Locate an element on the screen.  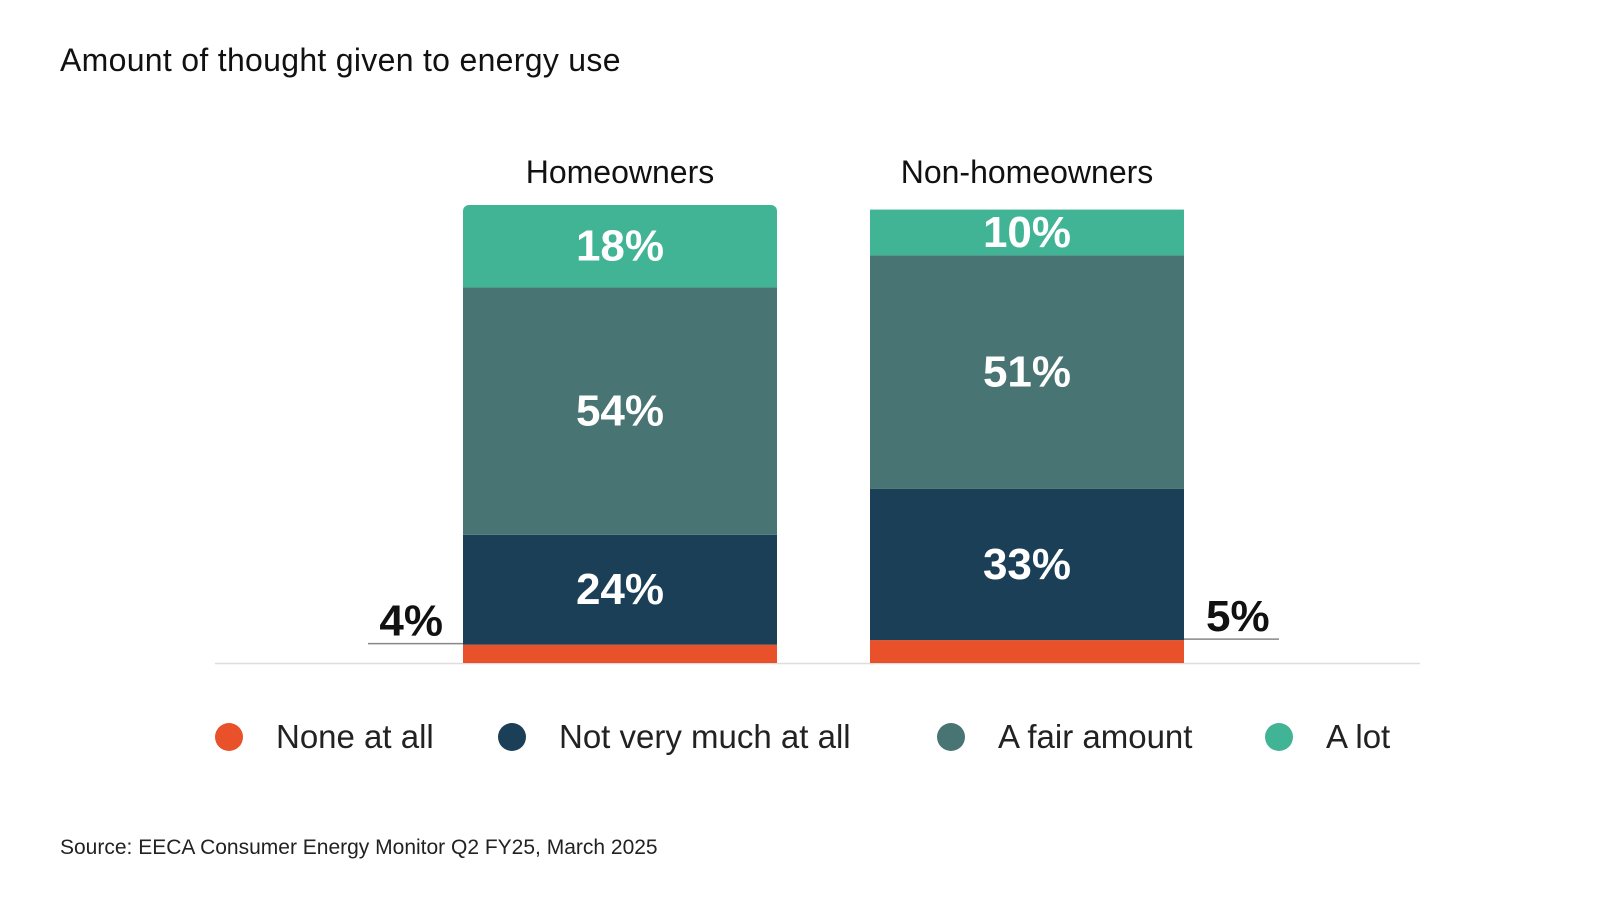
data-label-non-homeowners-a-fair-amount: 51% is located at coordinates (1027, 372).